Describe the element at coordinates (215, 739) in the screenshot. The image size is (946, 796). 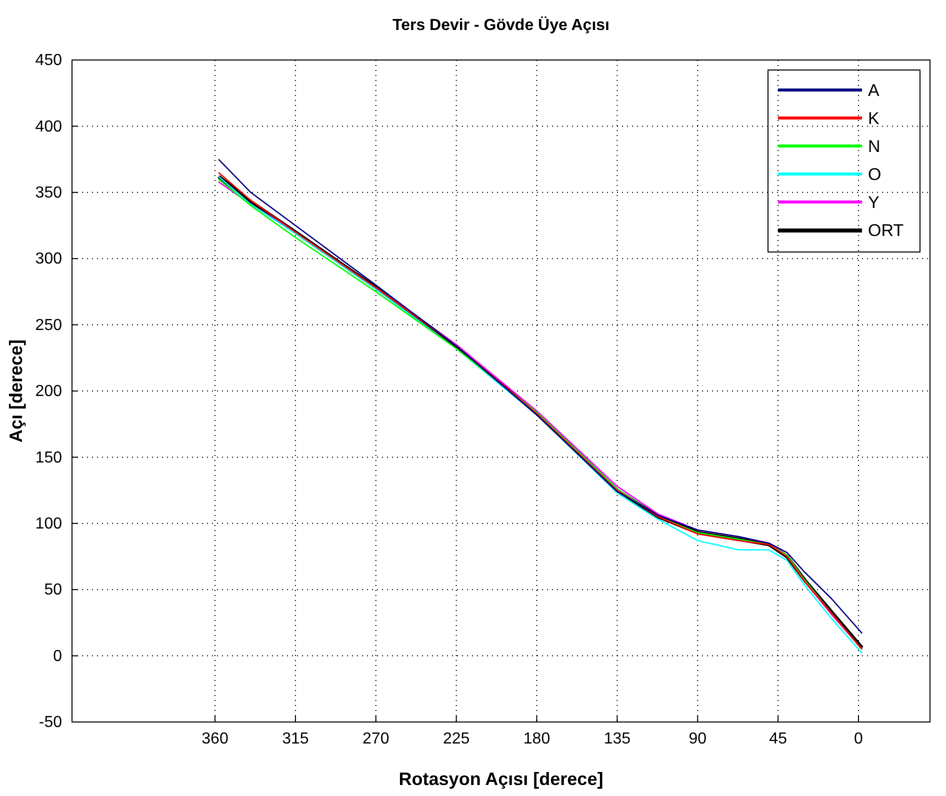
I see `x-tick-label: 360` at that location.